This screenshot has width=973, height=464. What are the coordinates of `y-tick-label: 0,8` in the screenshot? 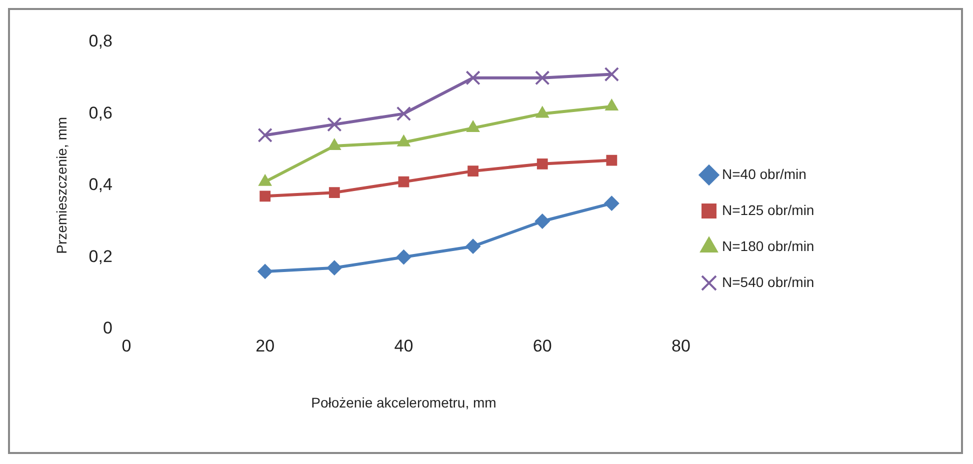 It's located at (100, 41).